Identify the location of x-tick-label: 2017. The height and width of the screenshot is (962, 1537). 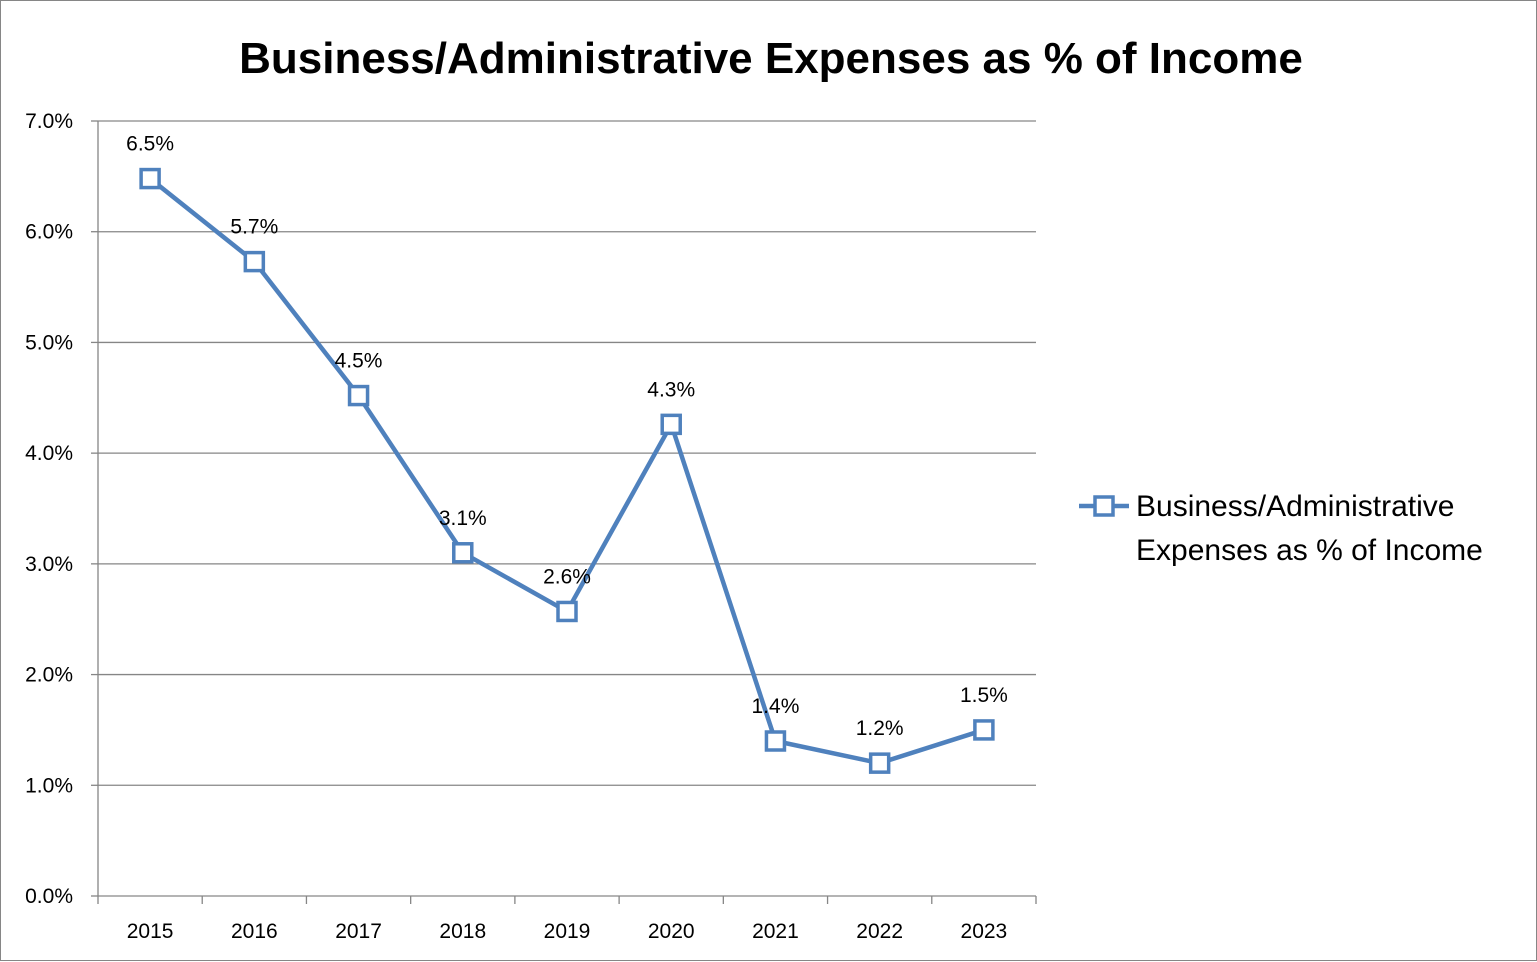
(358, 931).